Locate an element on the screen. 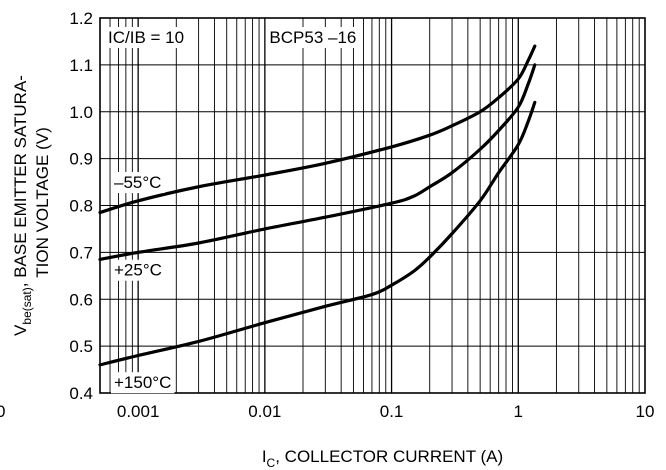 The image size is (666, 470). y-tick-label: 1.2 is located at coordinates (81, 18).